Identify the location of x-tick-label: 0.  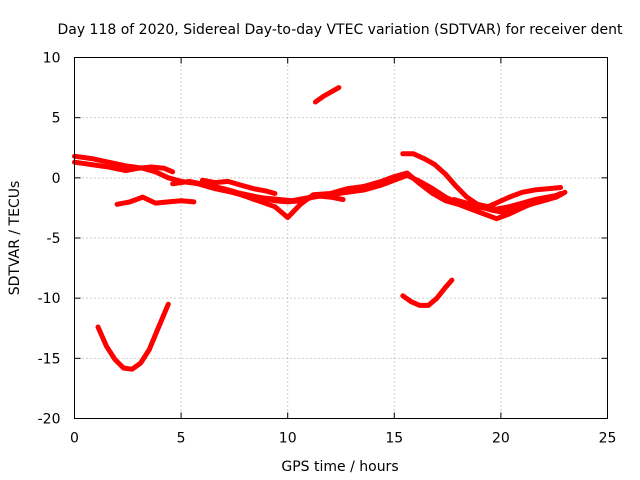
(74, 439).